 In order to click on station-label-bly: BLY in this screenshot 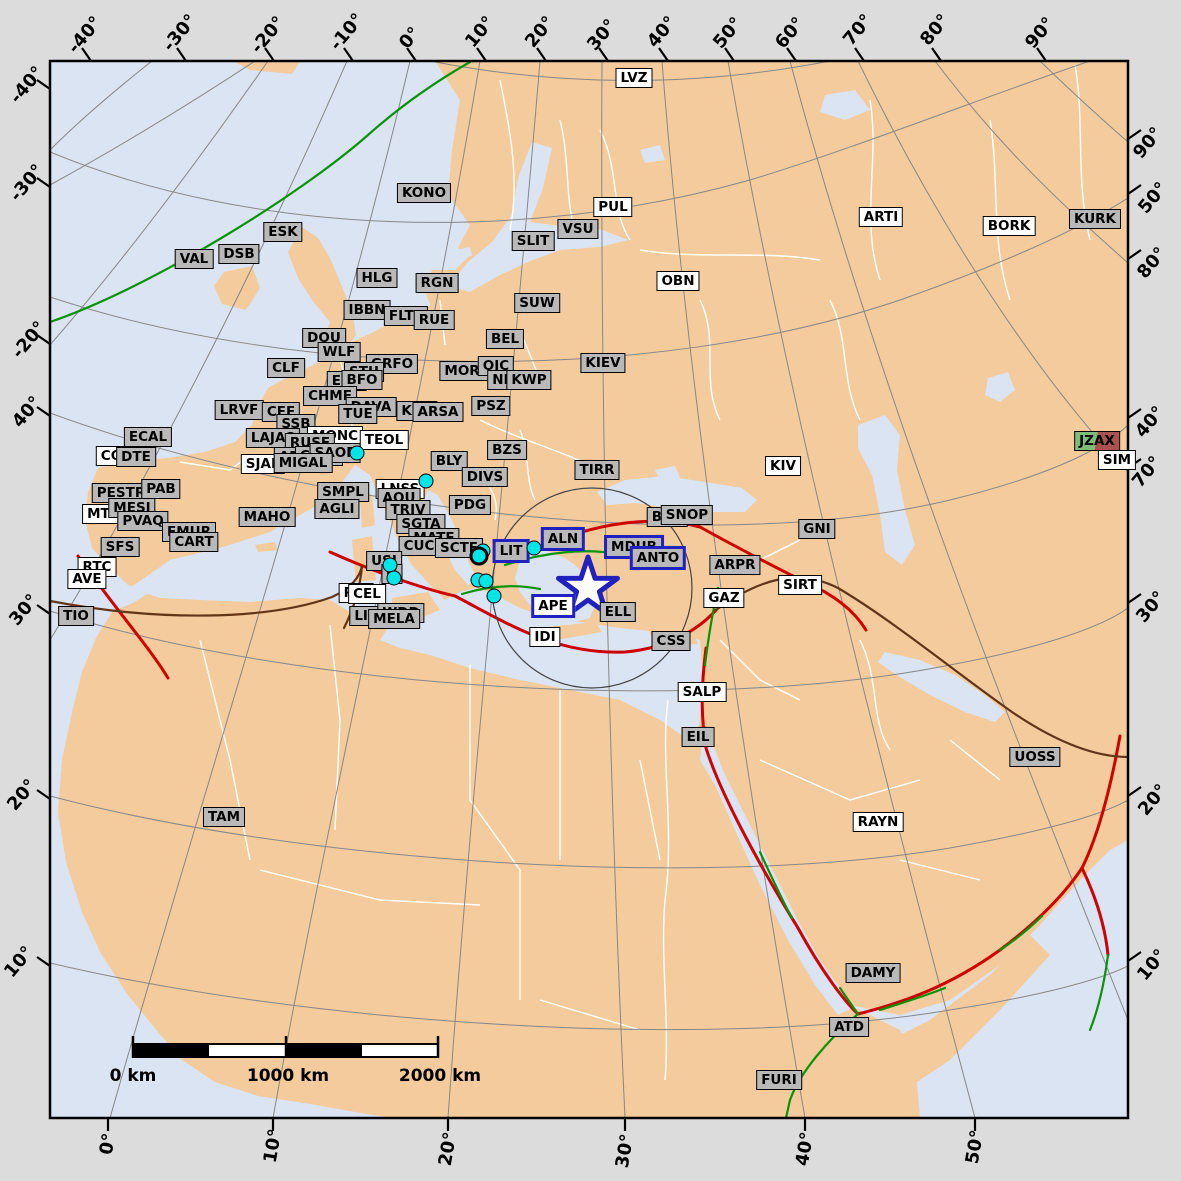, I will do `click(449, 461)`.